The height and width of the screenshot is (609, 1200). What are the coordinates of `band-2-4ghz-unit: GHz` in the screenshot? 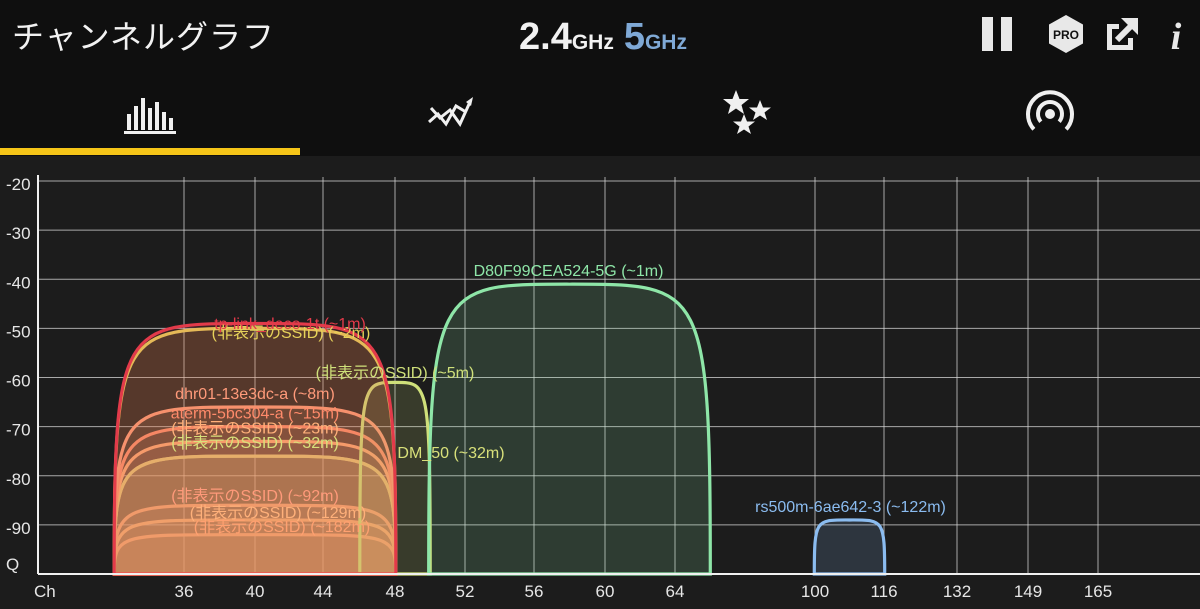 It's located at (592, 42).